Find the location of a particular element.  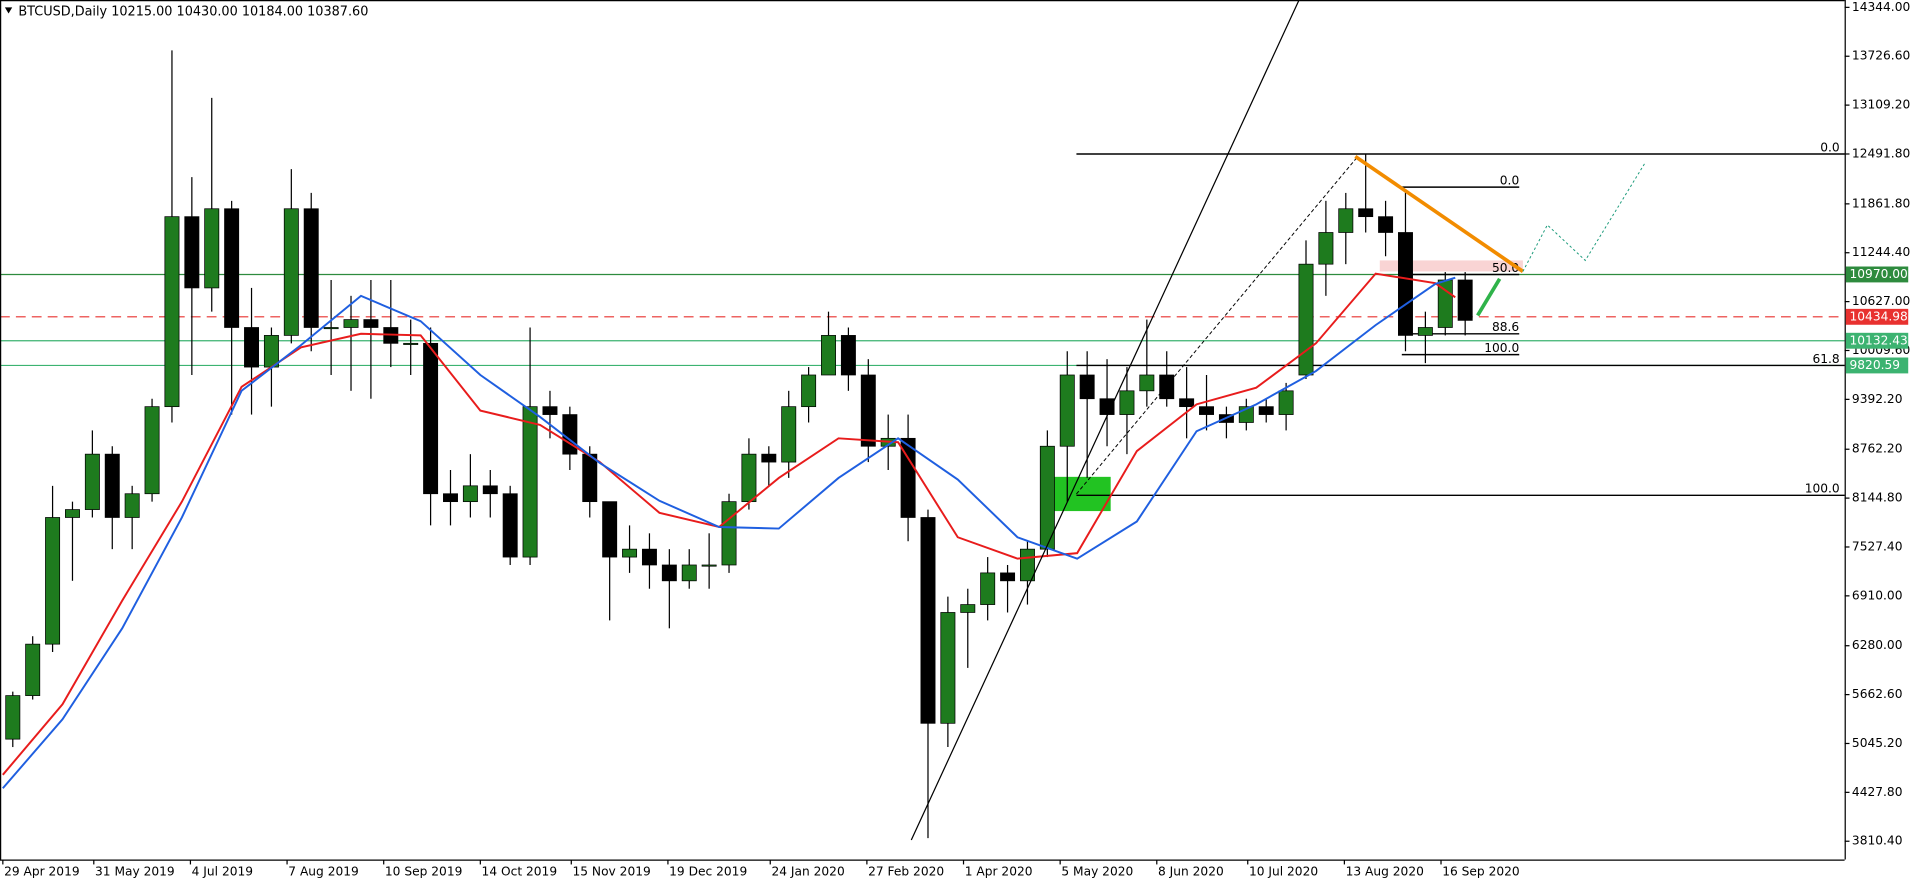

y-tick-label: 7527.40 is located at coordinates (1877, 546).